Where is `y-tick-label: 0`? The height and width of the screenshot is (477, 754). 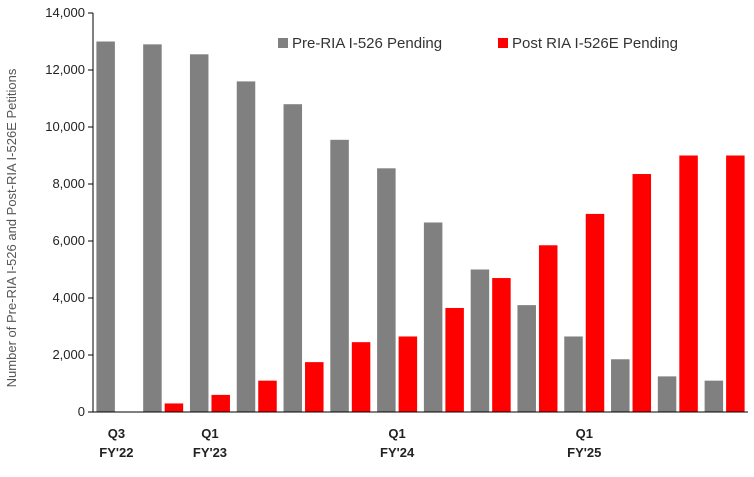
y-tick-label: 0 is located at coordinates (81, 411).